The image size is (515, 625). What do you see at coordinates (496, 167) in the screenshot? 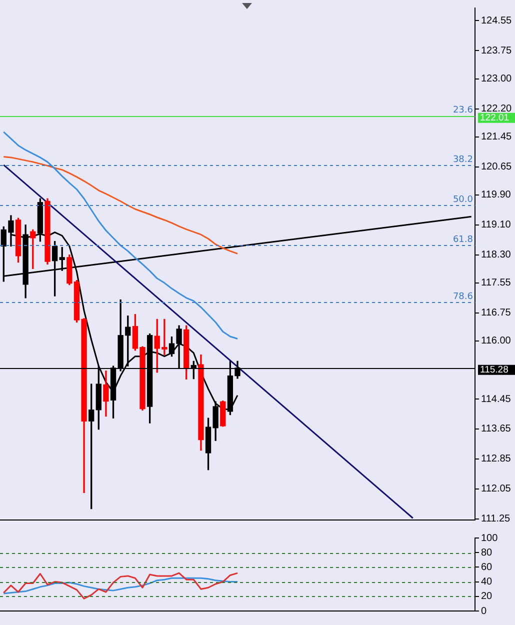
I see `y-tick-label: 120.65` at bounding box center [496, 167].